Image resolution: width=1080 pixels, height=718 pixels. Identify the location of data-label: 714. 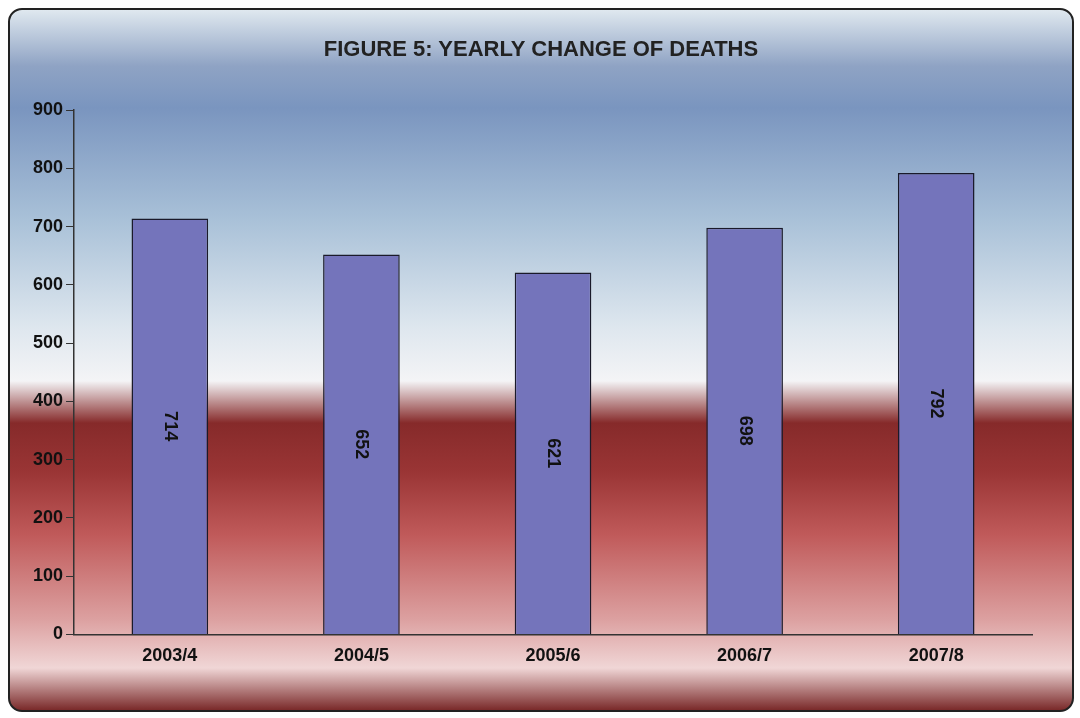
(170, 426).